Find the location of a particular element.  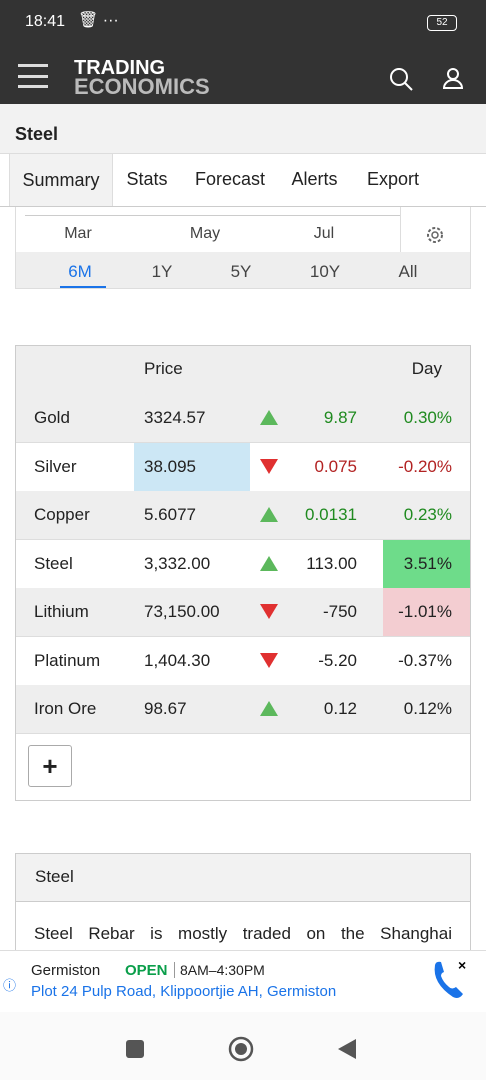

menu-button is located at coordinates (33, 76).